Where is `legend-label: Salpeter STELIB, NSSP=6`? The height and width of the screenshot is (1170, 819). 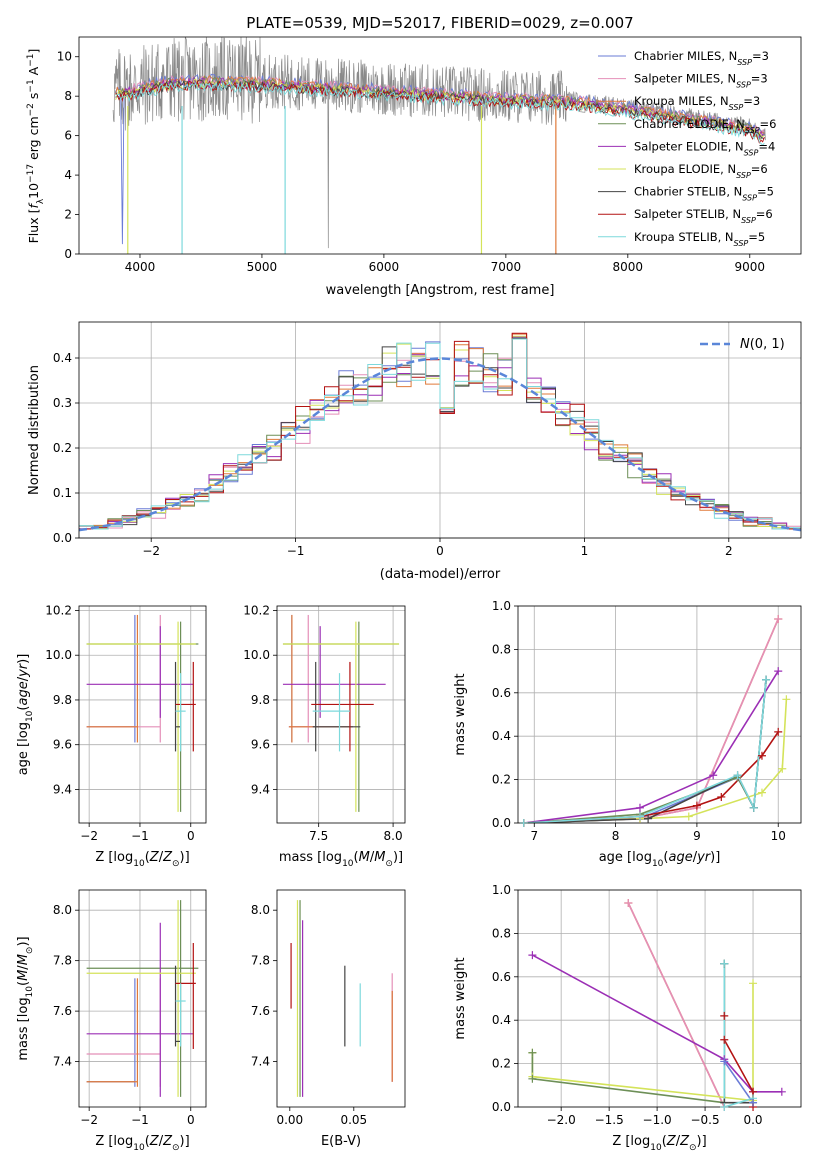 legend-label: Salpeter STELIB, NSSP=6 is located at coordinates (703, 216).